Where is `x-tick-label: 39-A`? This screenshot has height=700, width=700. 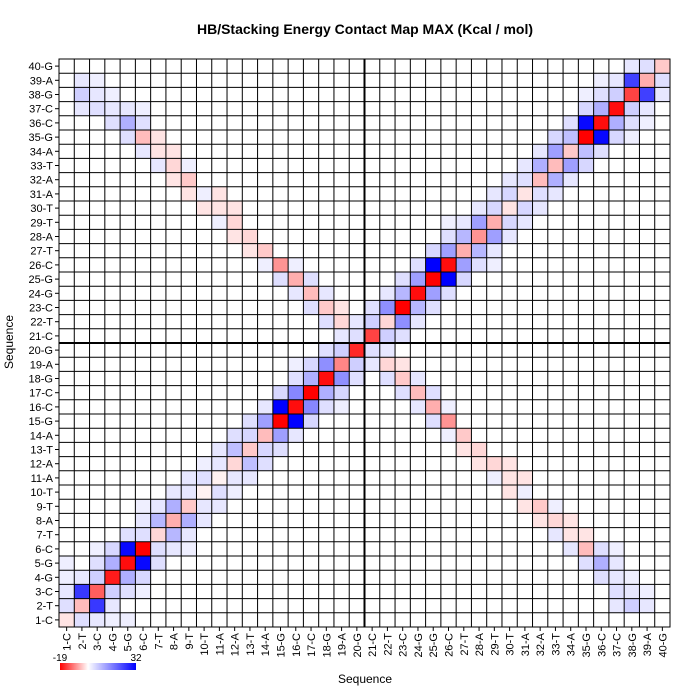
x-tick-label: 39-A is located at coordinates (648, 644).